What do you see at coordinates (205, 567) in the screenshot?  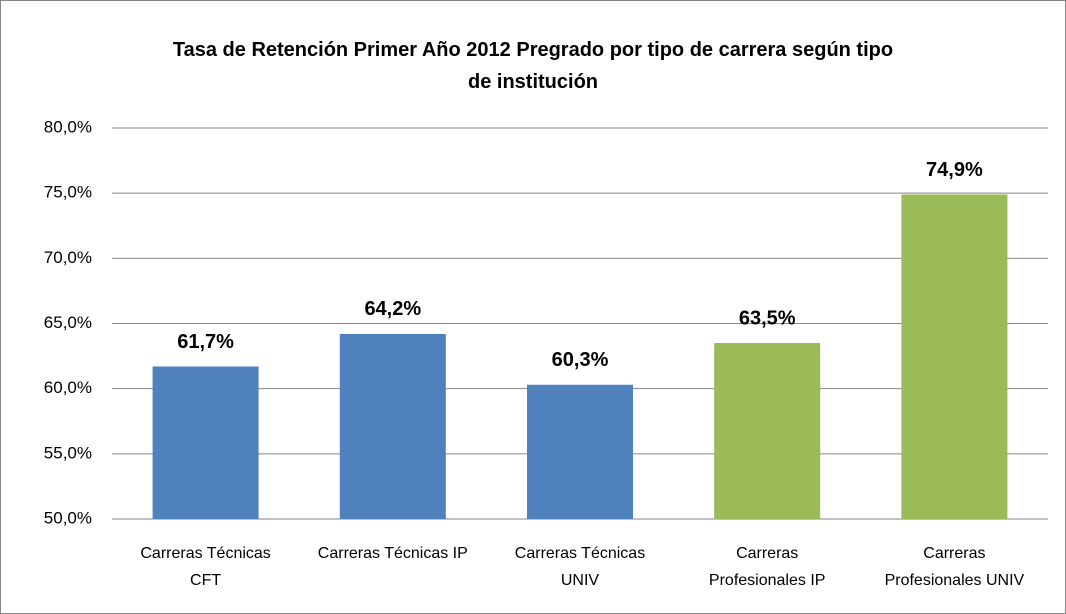 I see `x-tick-label: Carreras Técnicas CFT` at bounding box center [205, 567].